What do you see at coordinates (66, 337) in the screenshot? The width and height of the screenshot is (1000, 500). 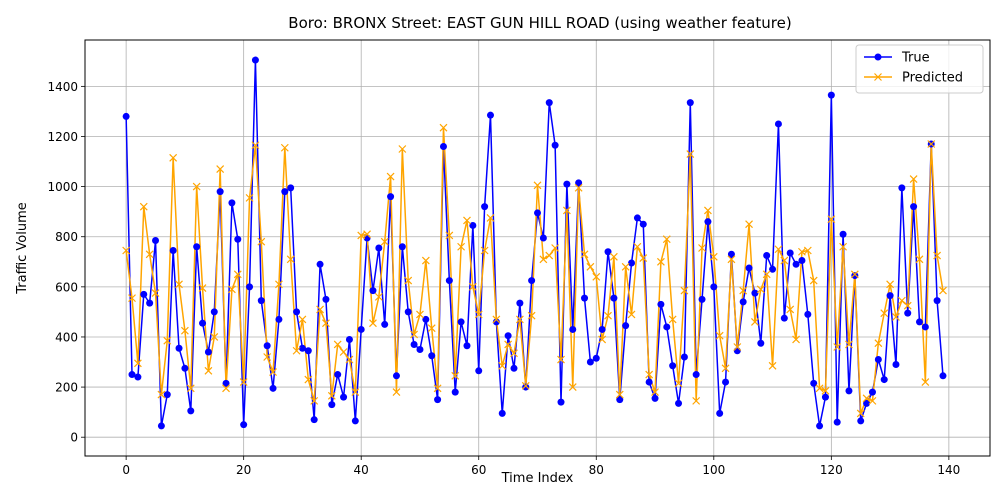 I see `y-tick-label: 400` at bounding box center [66, 337].